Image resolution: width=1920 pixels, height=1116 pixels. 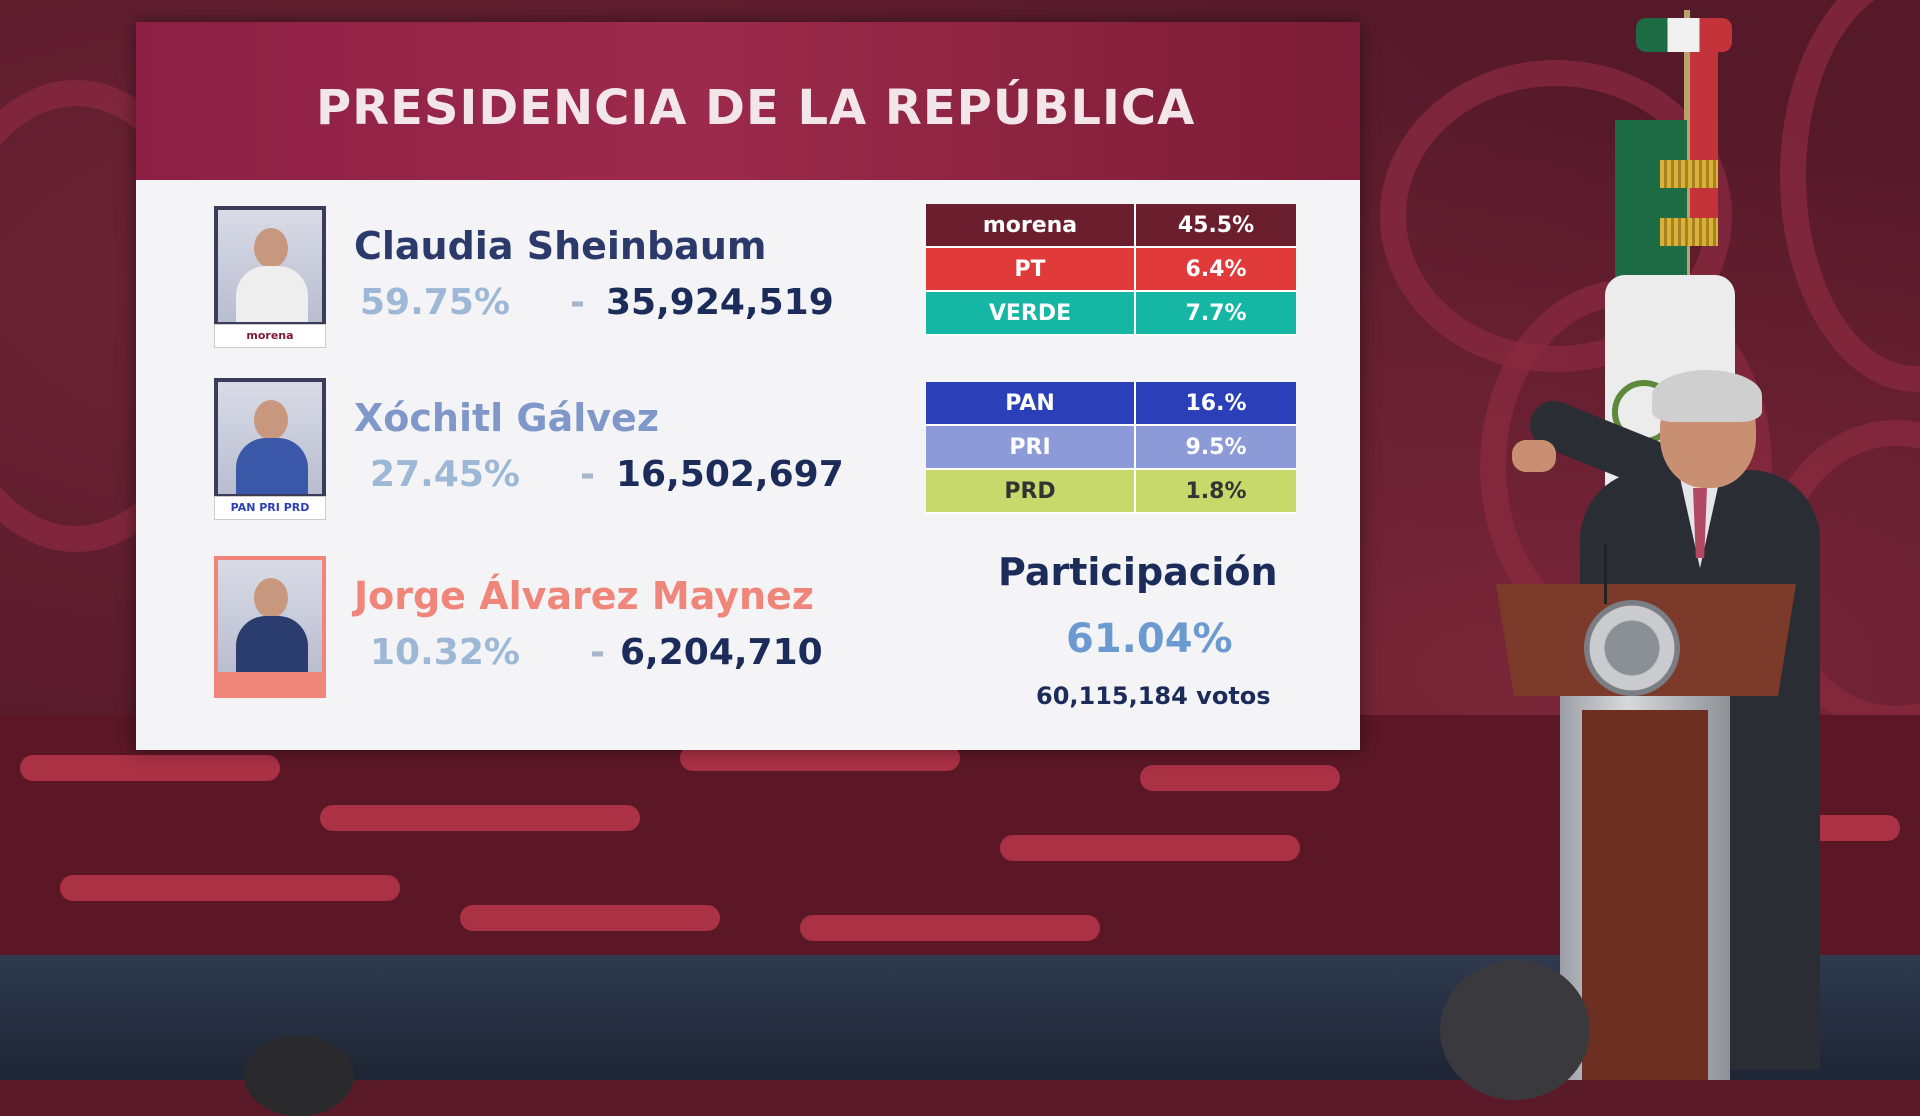 I want to click on party-table-coalition-a: morena 45.5% PT 6.4% VERDE 7.7%, so click(x=1111, y=270).